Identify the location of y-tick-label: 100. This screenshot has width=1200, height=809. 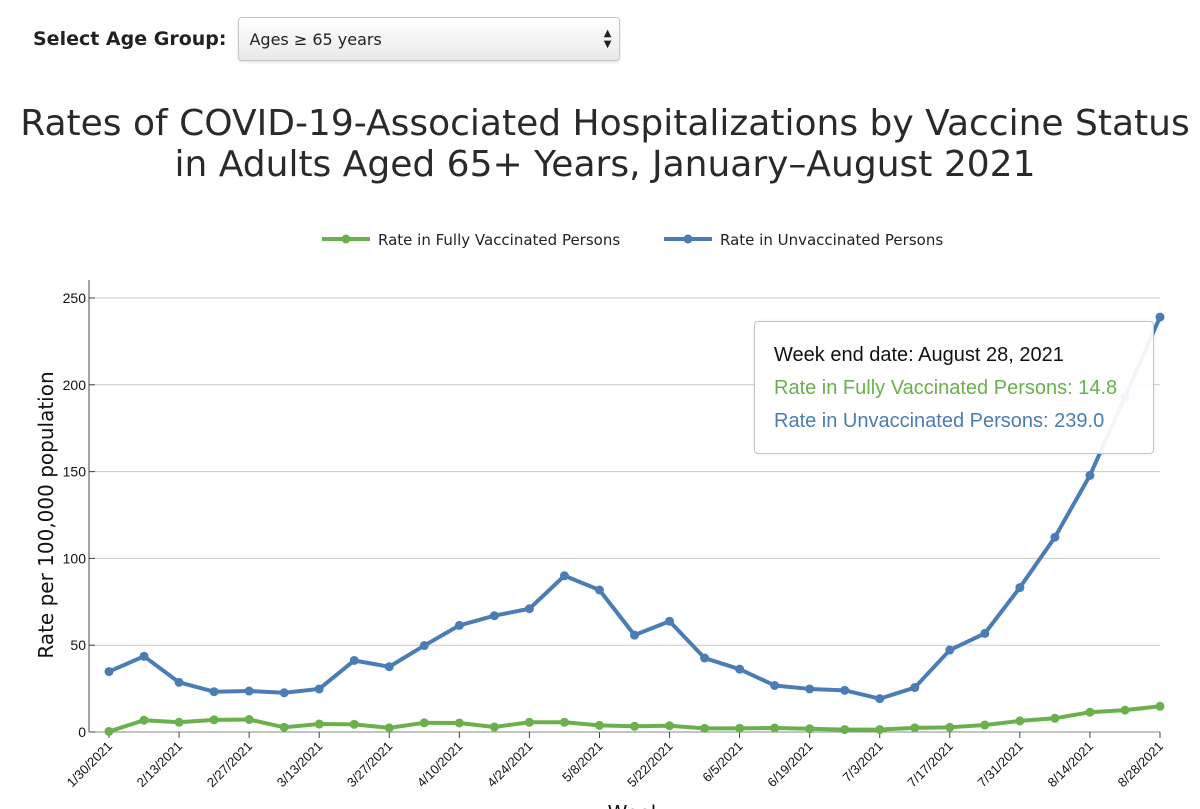
(75, 558).